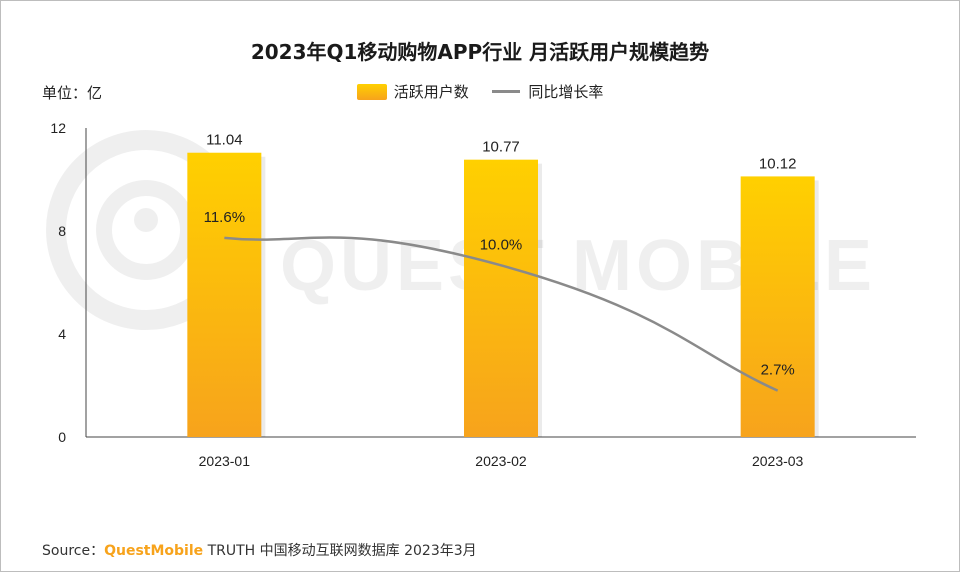 The height and width of the screenshot is (572, 960). What do you see at coordinates (154, 551) in the screenshot?
I see `source-brand: QuestMobile` at bounding box center [154, 551].